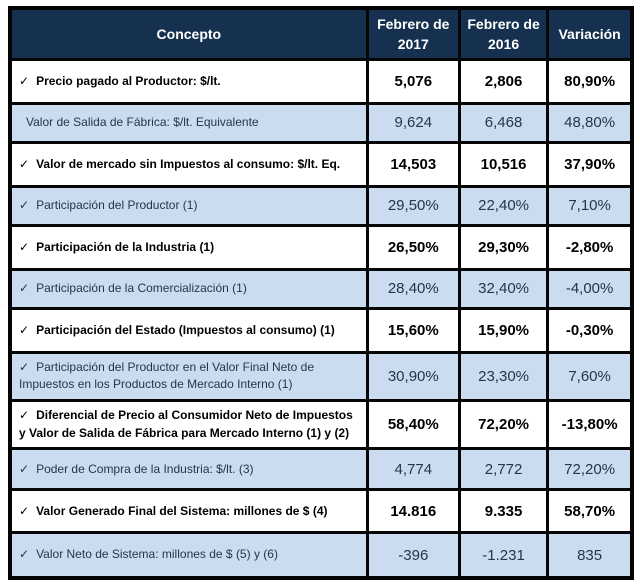 The image size is (640, 586). What do you see at coordinates (590, 555) in the screenshot?
I see `value-variacion: 835` at bounding box center [590, 555].